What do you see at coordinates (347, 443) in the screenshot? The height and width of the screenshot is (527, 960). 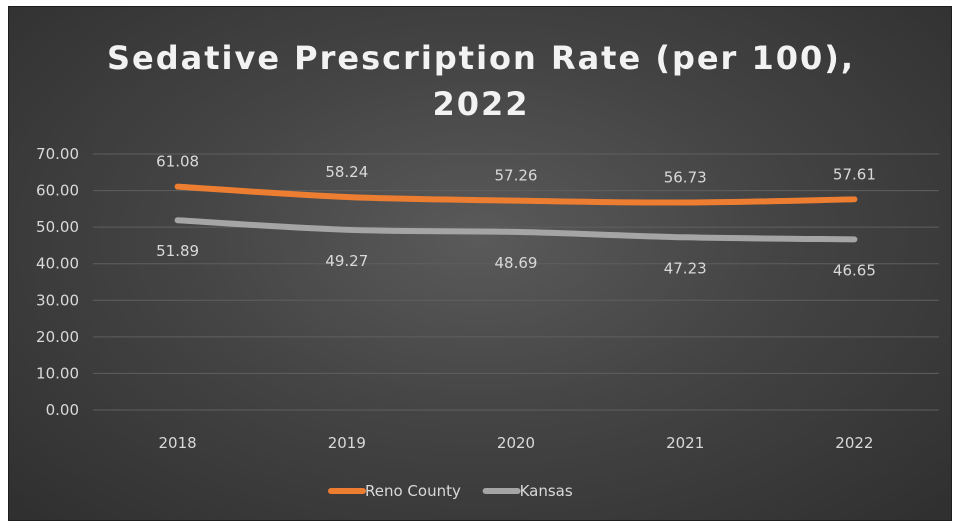 I see `x-tick-label: 2019` at bounding box center [347, 443].